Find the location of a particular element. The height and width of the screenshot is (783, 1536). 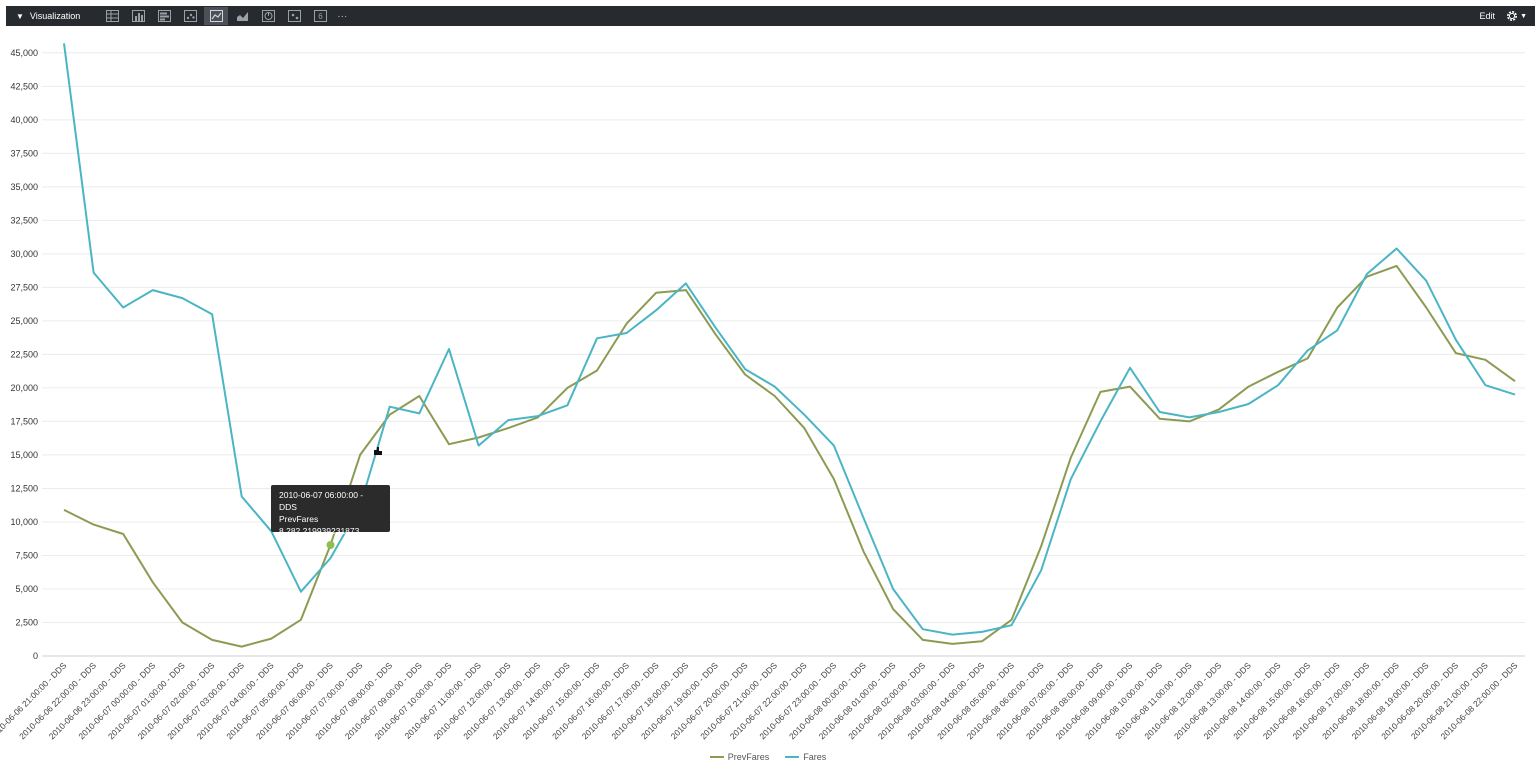

legend-item-prevfares: PrevFares is located at coordinates (739, 757).